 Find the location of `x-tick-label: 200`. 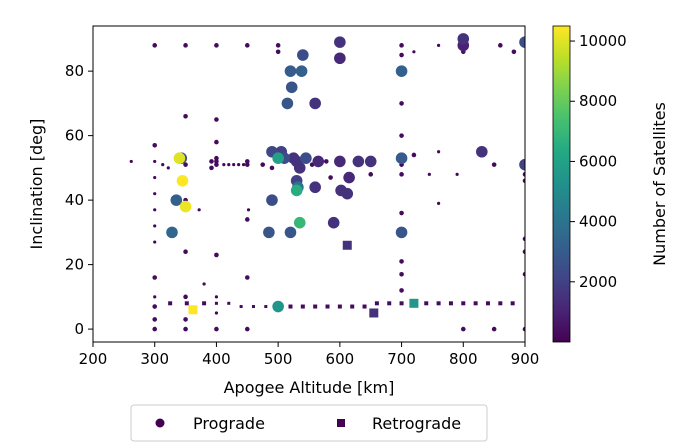

x-tick-label: 200 is located at coordinates (93, 359).